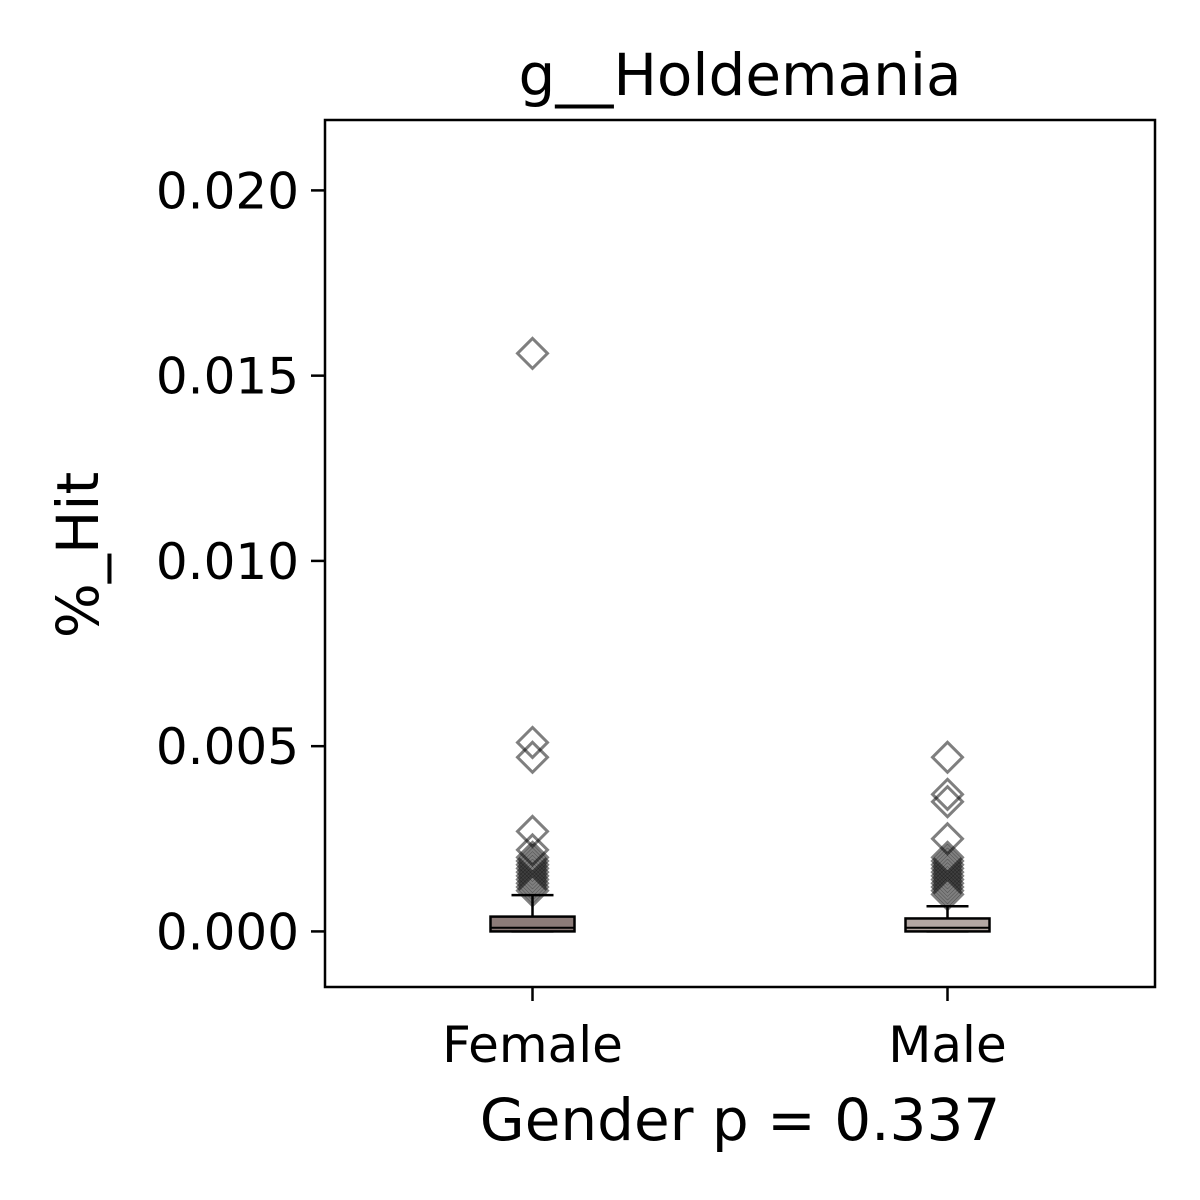 This screenshot has height=1200, width=1200. Describe the element at coordinates (227, 932) in the screenshot. I see `y-tick-label: 0.000` at that location.